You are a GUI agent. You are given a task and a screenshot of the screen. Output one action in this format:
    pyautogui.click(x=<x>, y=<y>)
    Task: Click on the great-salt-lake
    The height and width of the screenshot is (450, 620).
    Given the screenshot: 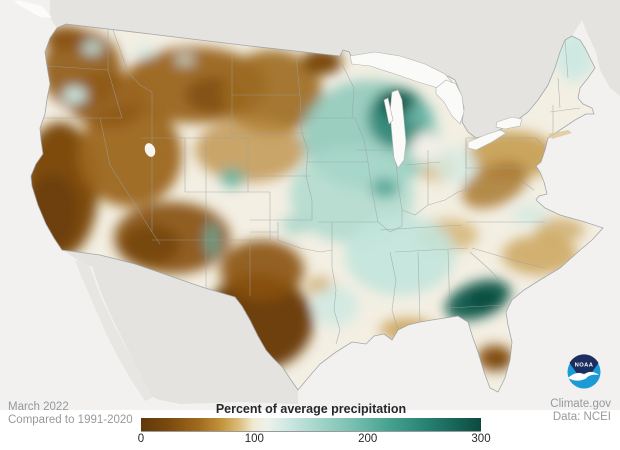 What is the action you would take?
    pyautogui.click(x=150, y=150)
    